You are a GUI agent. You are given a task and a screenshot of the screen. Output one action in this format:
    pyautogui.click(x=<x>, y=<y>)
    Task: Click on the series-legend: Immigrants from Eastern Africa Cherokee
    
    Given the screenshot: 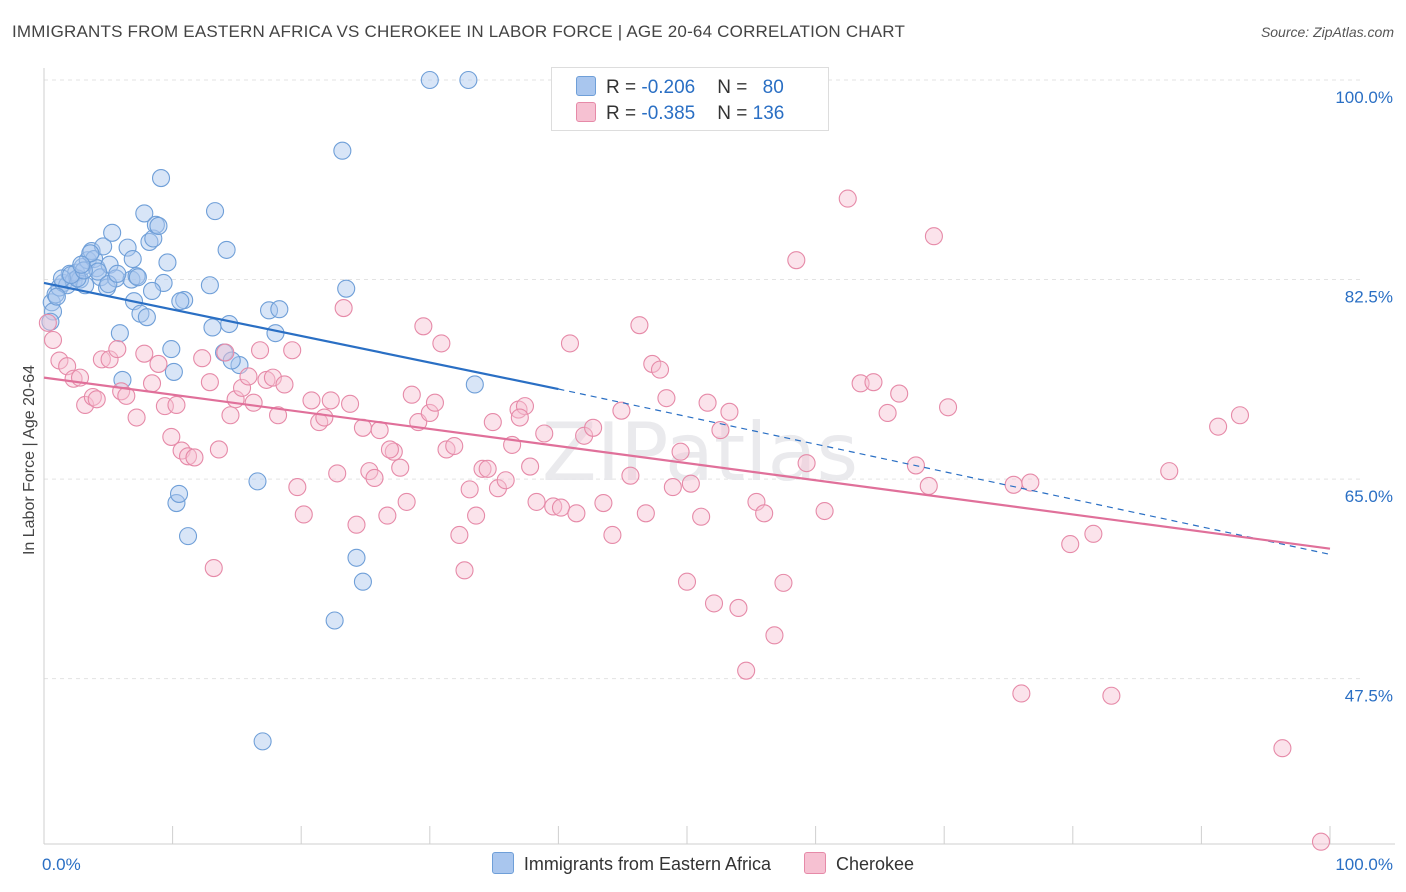 What is the action you would take?
    pyautogui.click(x=703, y=863)
    